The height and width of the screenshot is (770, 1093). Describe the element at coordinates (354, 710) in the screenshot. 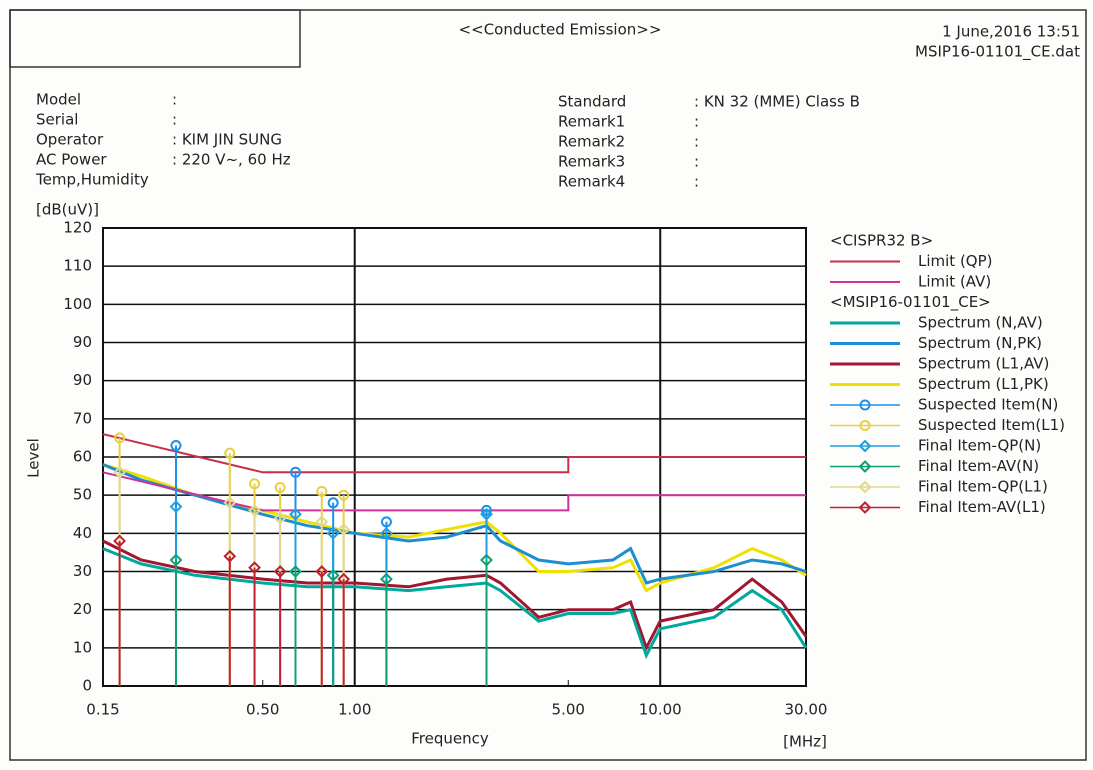

I see `x-tick-label: 1.00` at that location.